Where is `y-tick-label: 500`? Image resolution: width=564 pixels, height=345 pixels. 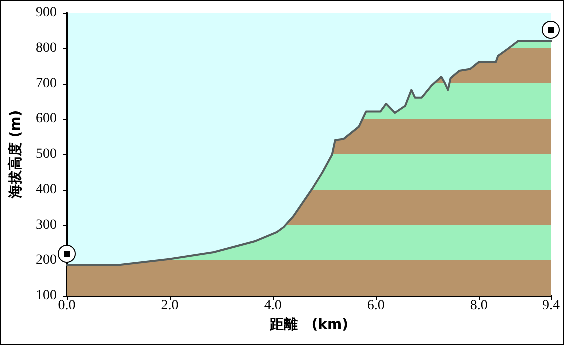 y-tick-label: 500 is located at coordinates (46, 154).